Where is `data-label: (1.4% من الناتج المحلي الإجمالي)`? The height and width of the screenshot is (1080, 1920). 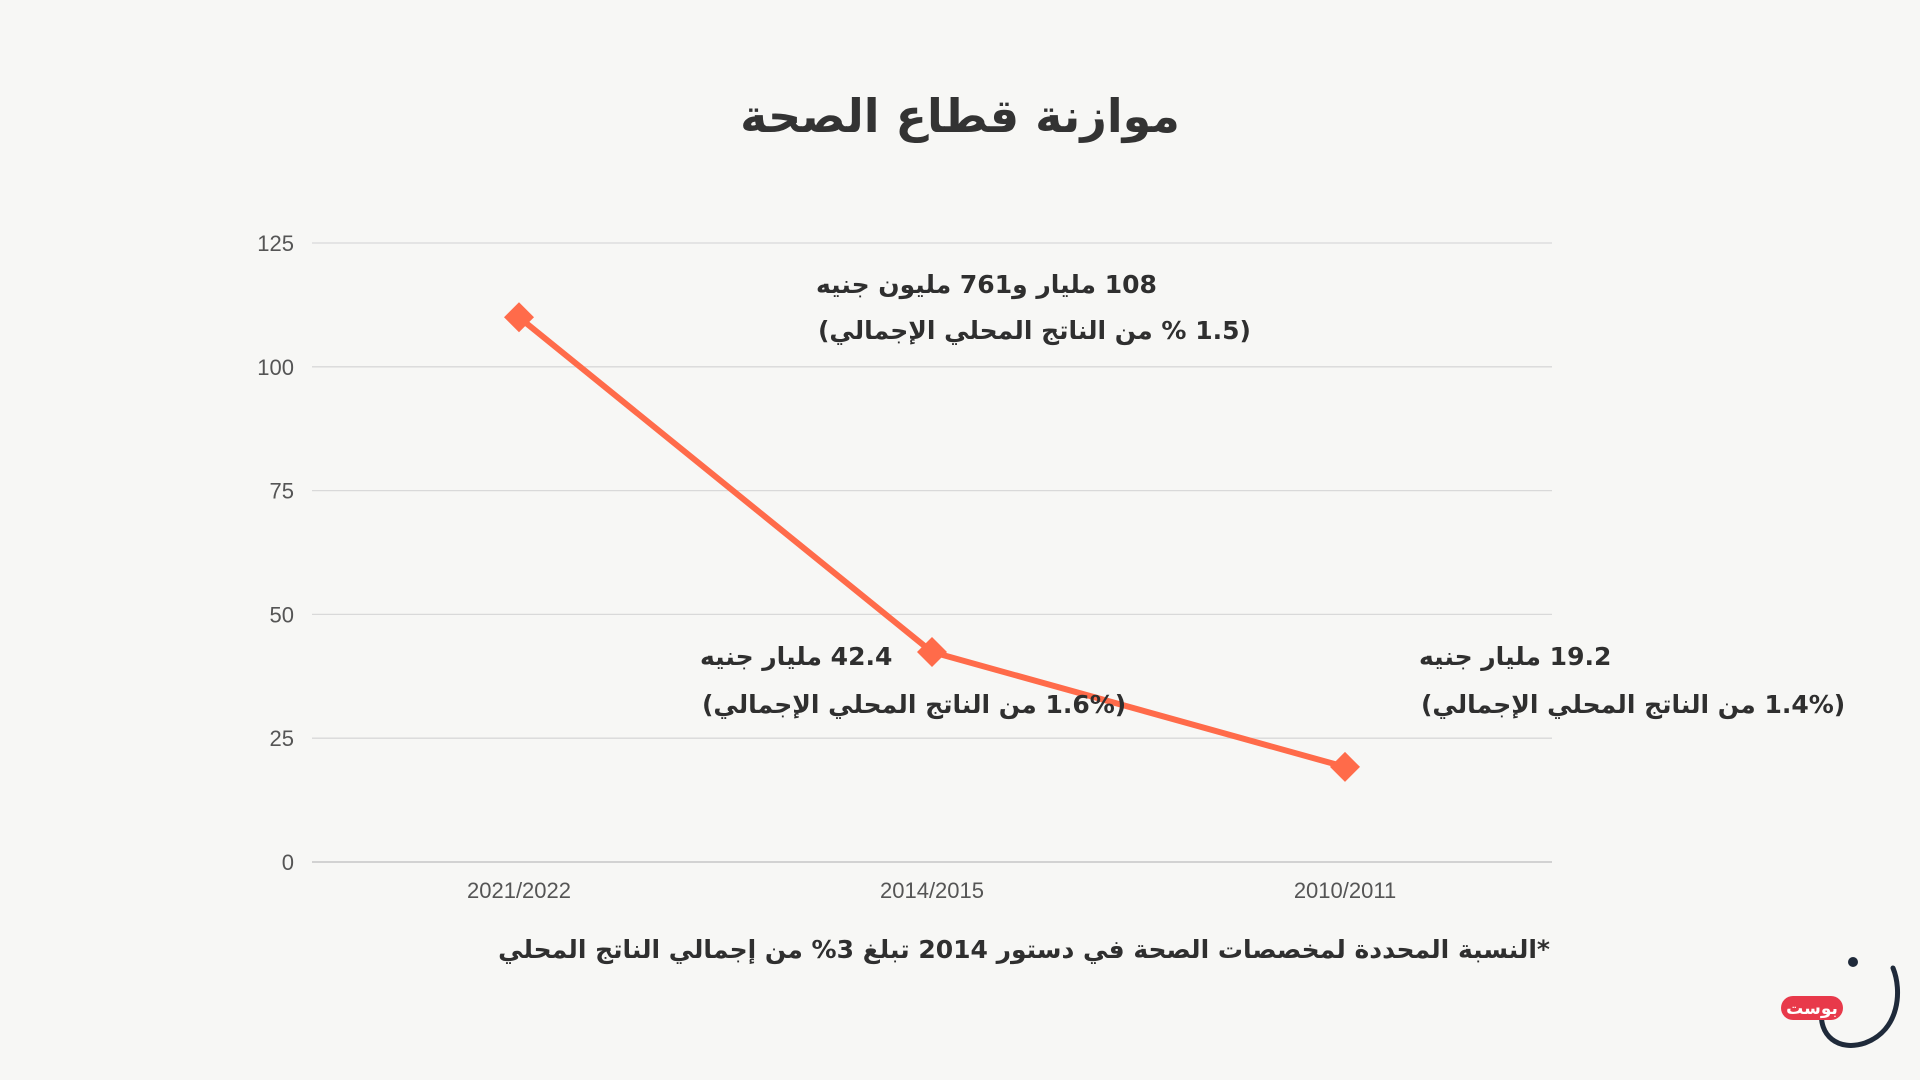 data-label: (1.4% من الناتج المحلي الإجمالي) is located at coordinates (1633, 705).